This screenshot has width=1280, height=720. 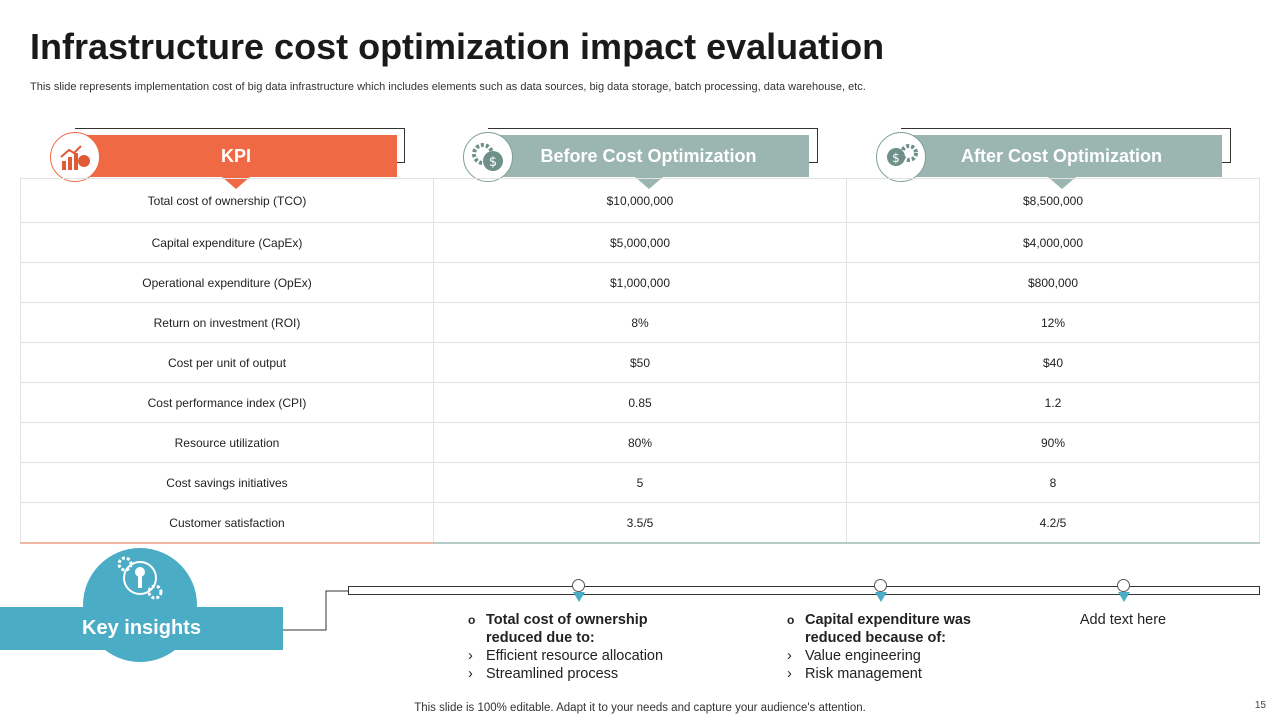 I want to click on header-label: Before Cost Optimization, so click(x=648, y=155).